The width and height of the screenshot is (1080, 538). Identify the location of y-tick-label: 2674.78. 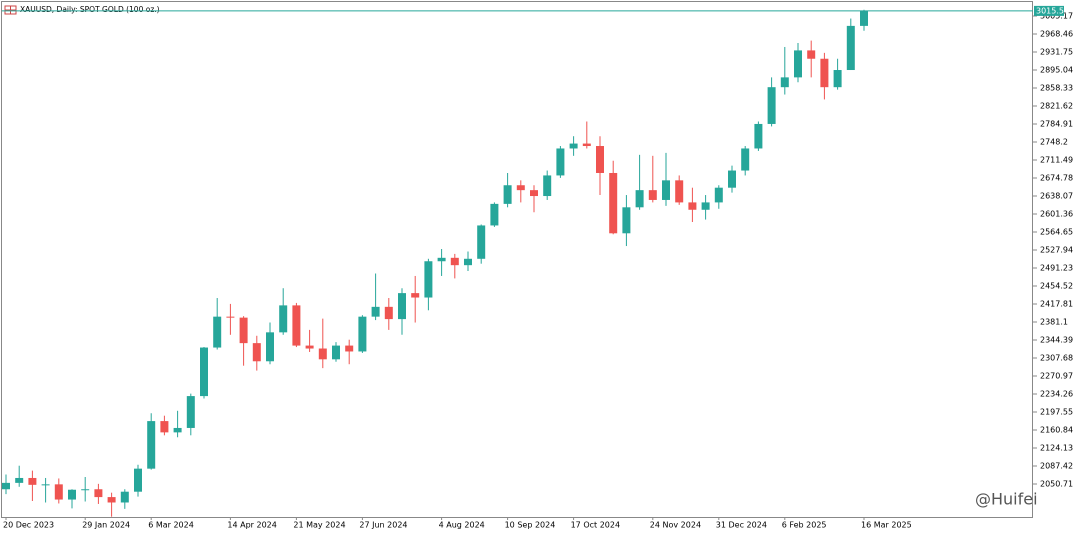
(1056, 177).